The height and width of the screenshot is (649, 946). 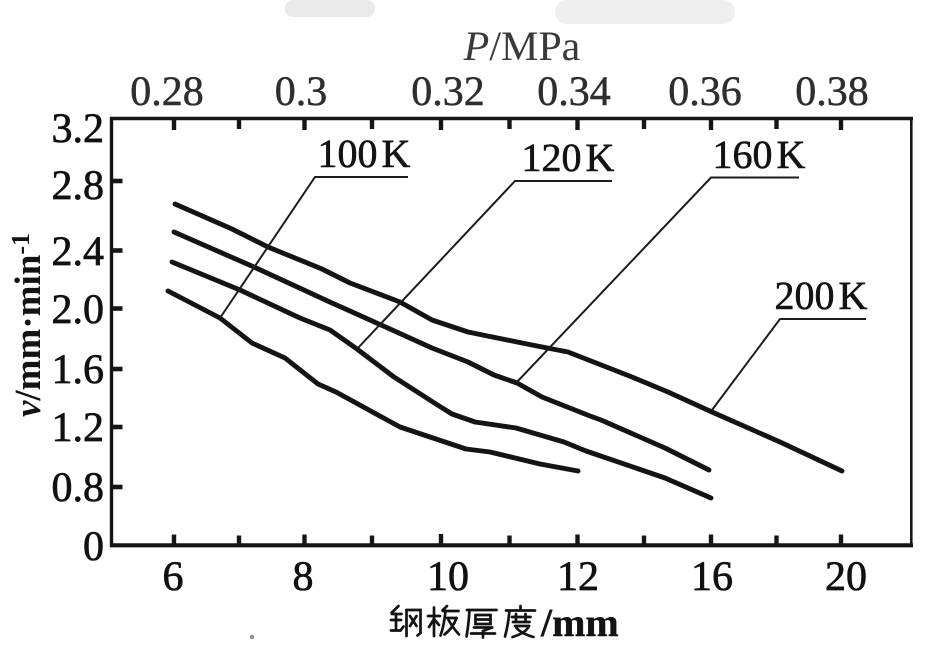 I want to click on svg-text: 0.28, so click(x=167, y=92).